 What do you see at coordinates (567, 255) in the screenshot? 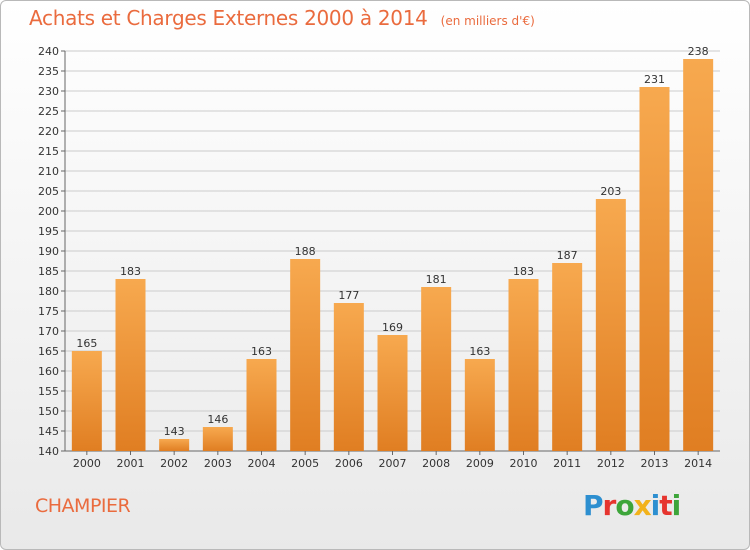
I see `data-label: 187` at bounding box center [567, 255].